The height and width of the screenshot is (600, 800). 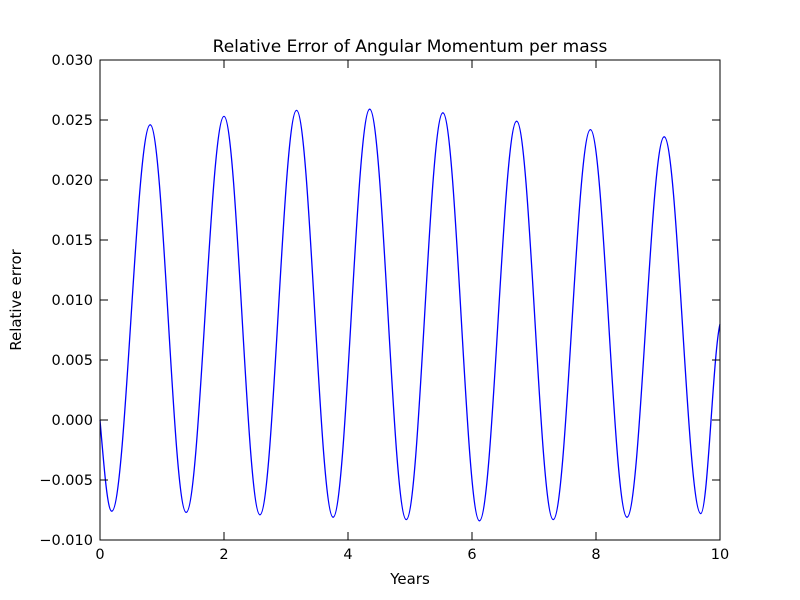 What do you see at coordinates (347, 555) in the screenshot?
I see `x-tick-label: 4` at bounding box center [347, 555].